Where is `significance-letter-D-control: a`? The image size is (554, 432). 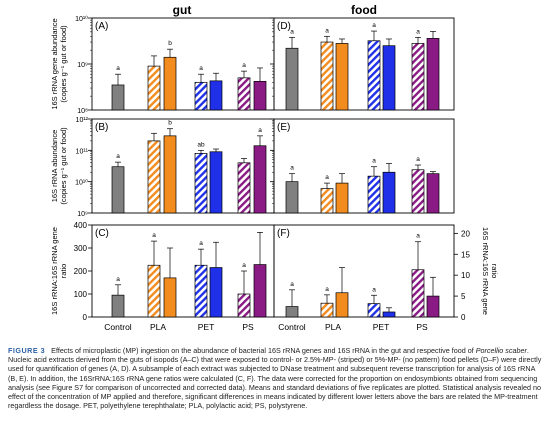
significance-letter-D-control: a is located at coordinates (292, 31).